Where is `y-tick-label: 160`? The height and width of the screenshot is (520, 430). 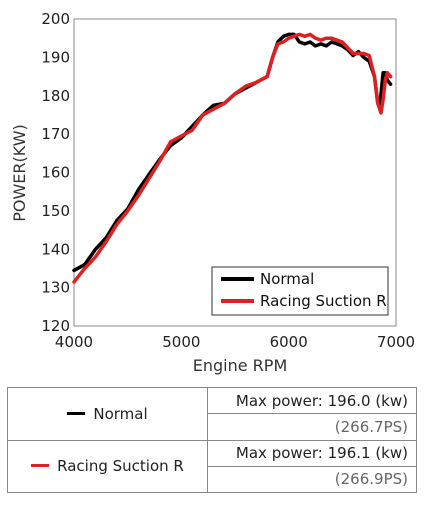 y-tick-label: 160 is located at coordinates (55, 173).